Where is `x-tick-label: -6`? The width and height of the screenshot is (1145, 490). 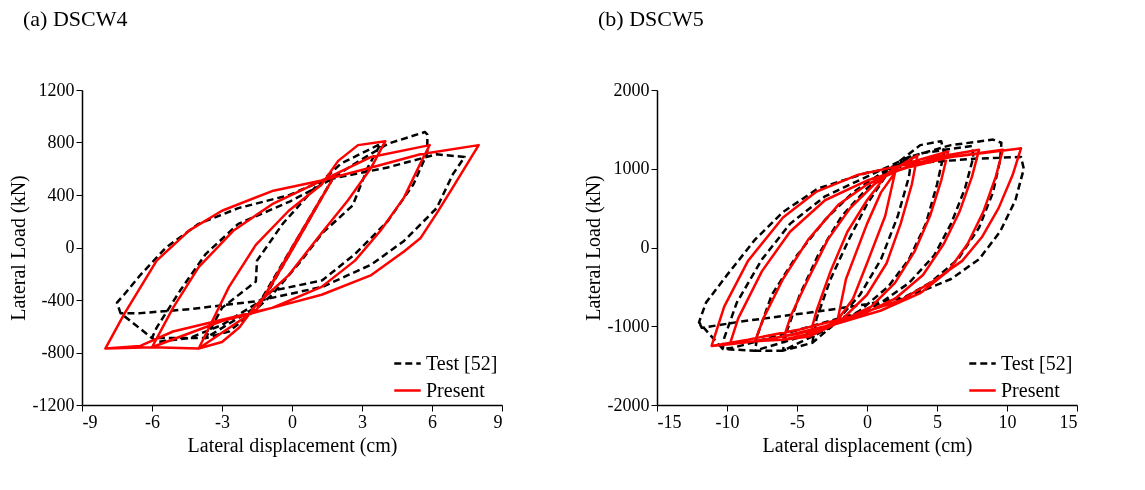
x-tick-label: -6 is located at coordinates (152, 421).